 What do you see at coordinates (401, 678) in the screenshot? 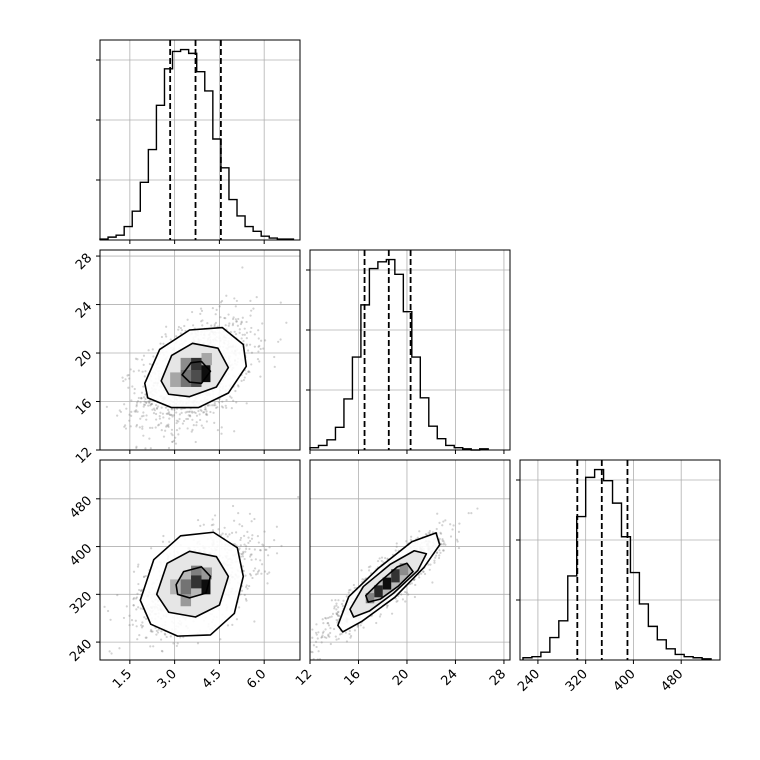
I see `x-tick-label: 20` at bounding box center [401, 678].